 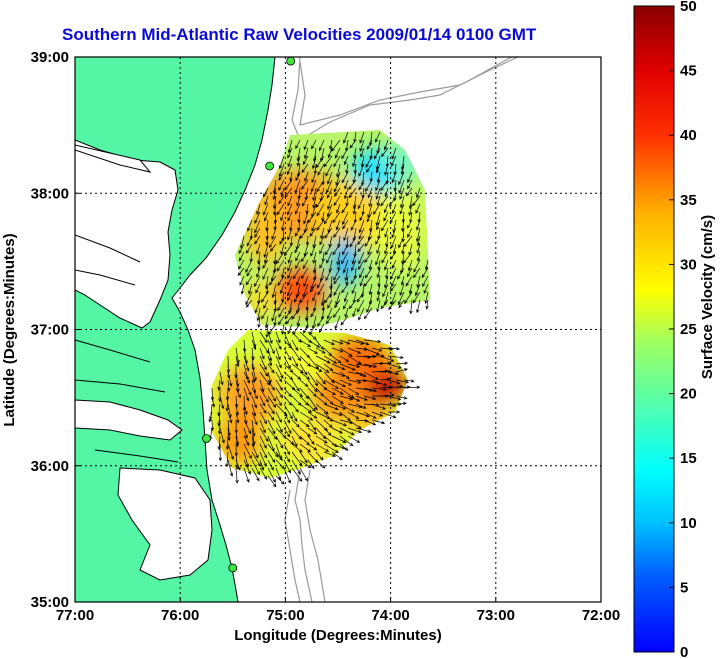 What do you see at coordinates (113, 158) in the screenshot?
I see `delaware-bay` at bounding box center [113, 158].